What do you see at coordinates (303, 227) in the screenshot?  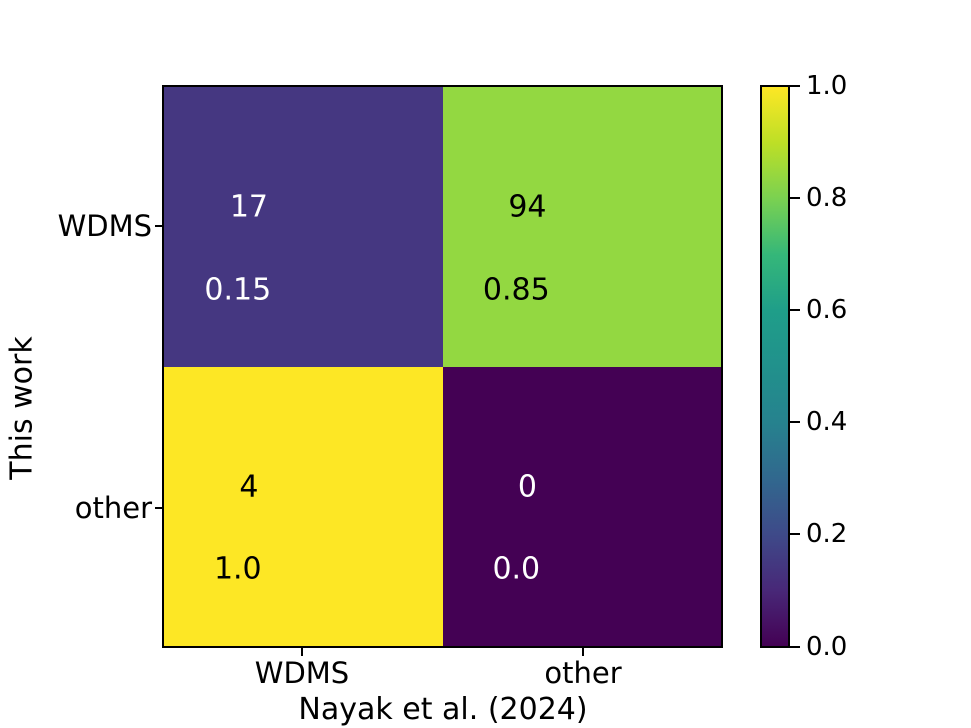 I see `cell-wdms-wdms: 17 0.15` at bounding box center [303, 227].